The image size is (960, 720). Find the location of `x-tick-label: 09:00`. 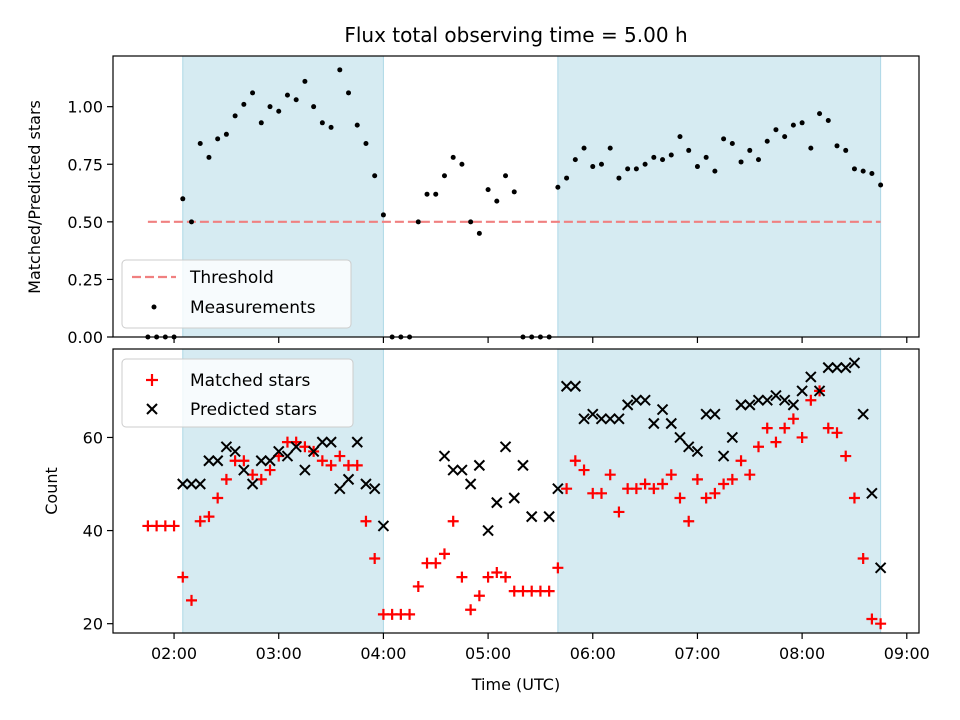

x-tick-label: 09:00 is located at coordinates (907, 653).